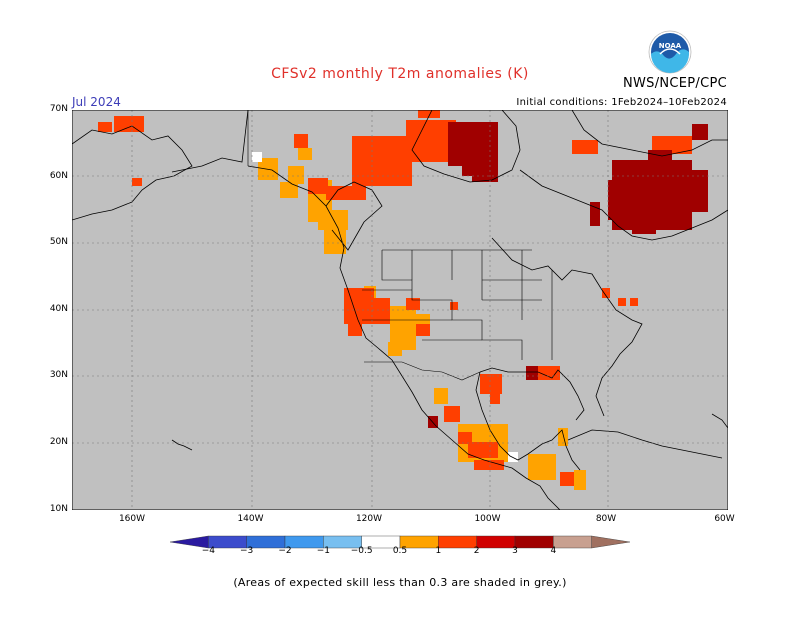 The image size is (800, 618). Describe the element at coordinates (369, 519) in the screenshot. I see `lon-label-120w: 120W` at that location.